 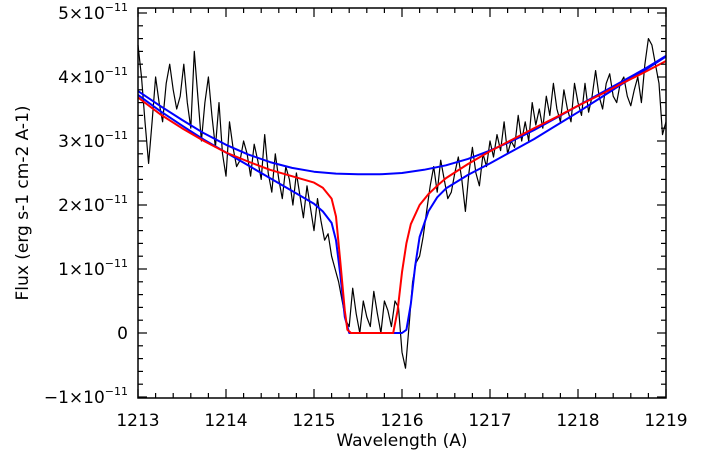 I want to click on y-tick-label: 4×10⁻¹¹, so click(x=93, y=76).